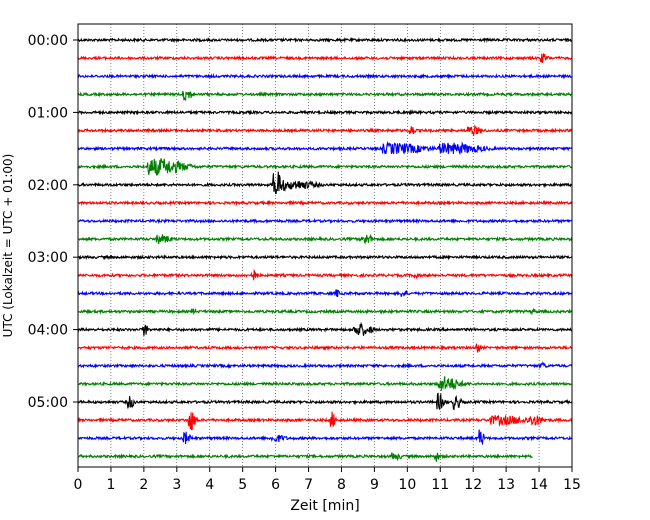  What do you see at coordinates (48, 113) in the screenshot?
I see `y-tick-label-1: 01:00` at bounding box center [48, 113].